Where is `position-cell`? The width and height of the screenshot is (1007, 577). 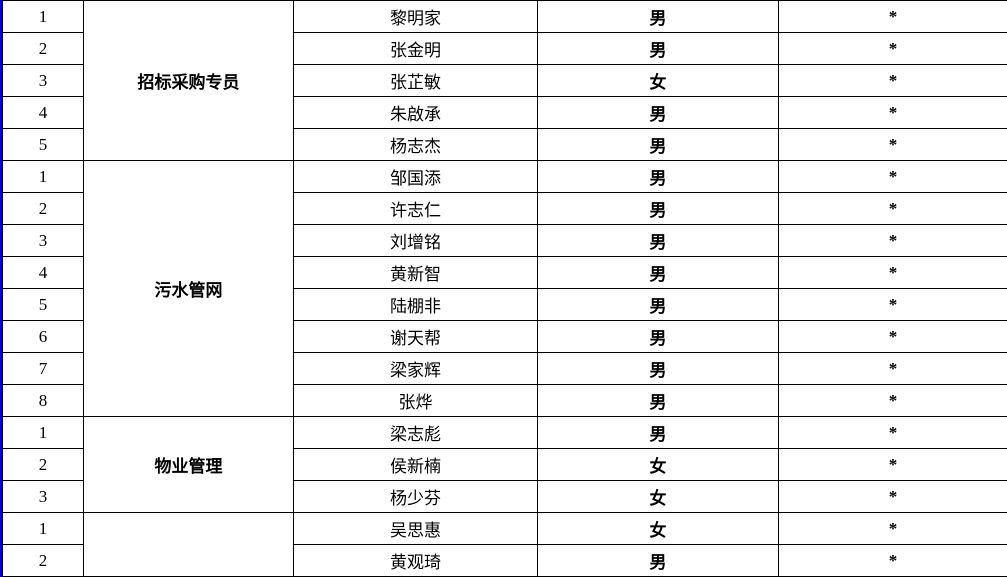 position-cell is located at coordinates (188, 544).